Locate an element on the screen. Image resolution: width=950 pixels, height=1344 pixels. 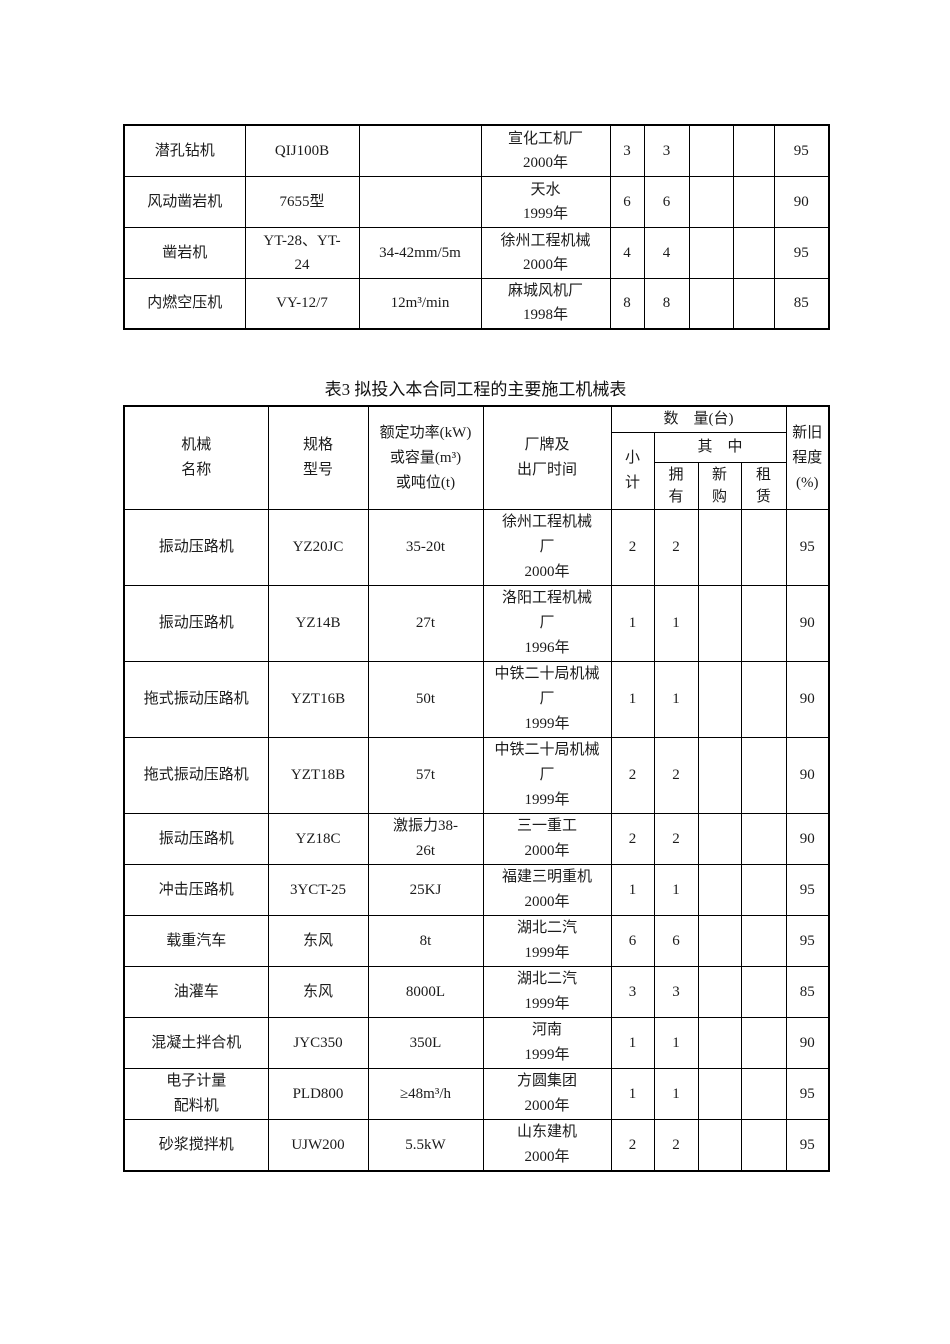
cell-spec-model: YZ14B is located at coordinates (318, 623).